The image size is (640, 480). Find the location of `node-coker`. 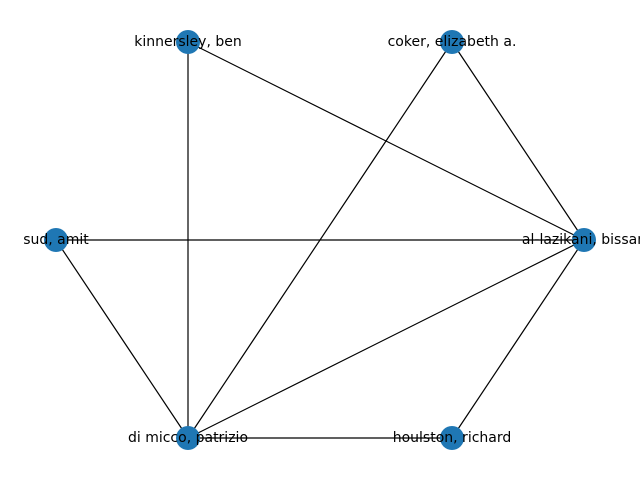

node-coker is located at coordinates (452, 42).